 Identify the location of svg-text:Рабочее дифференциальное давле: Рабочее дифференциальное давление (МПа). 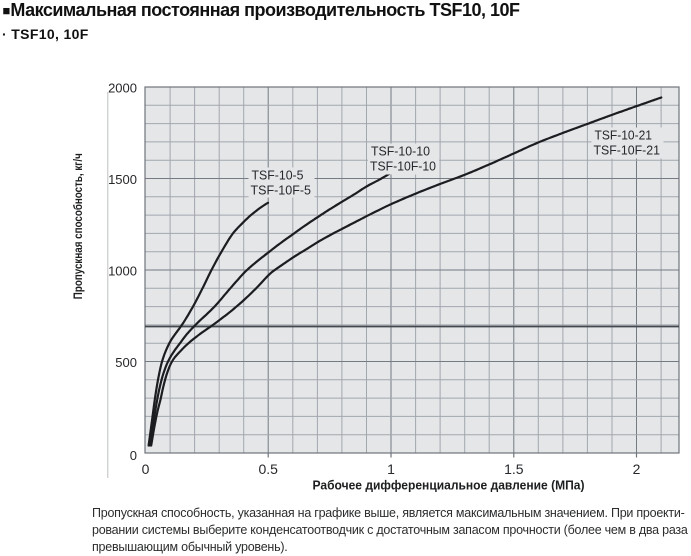
(449, 486).